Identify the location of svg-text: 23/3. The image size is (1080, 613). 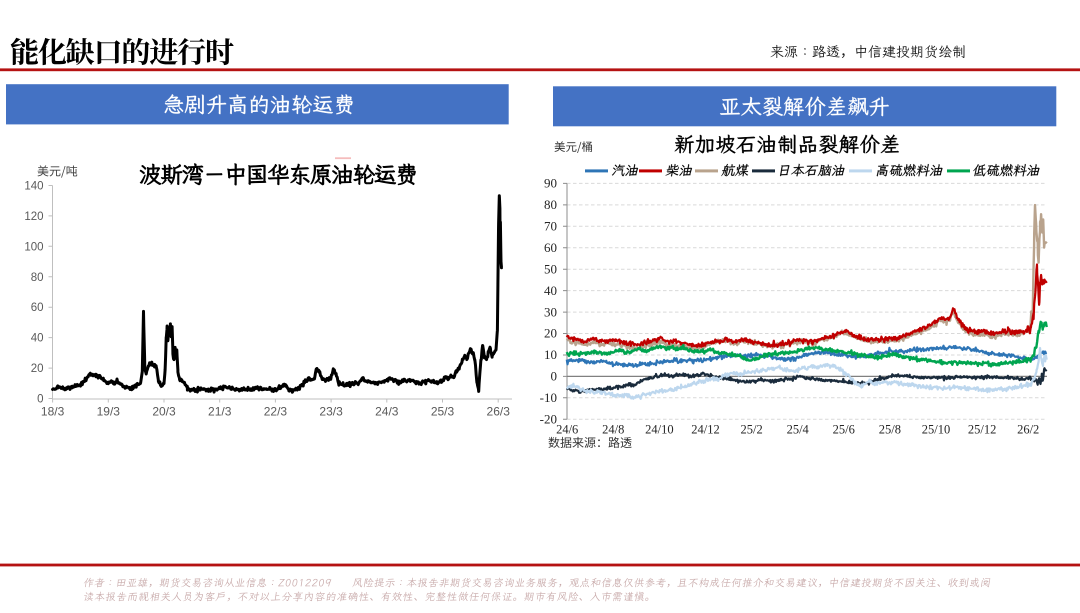
(331, 412).